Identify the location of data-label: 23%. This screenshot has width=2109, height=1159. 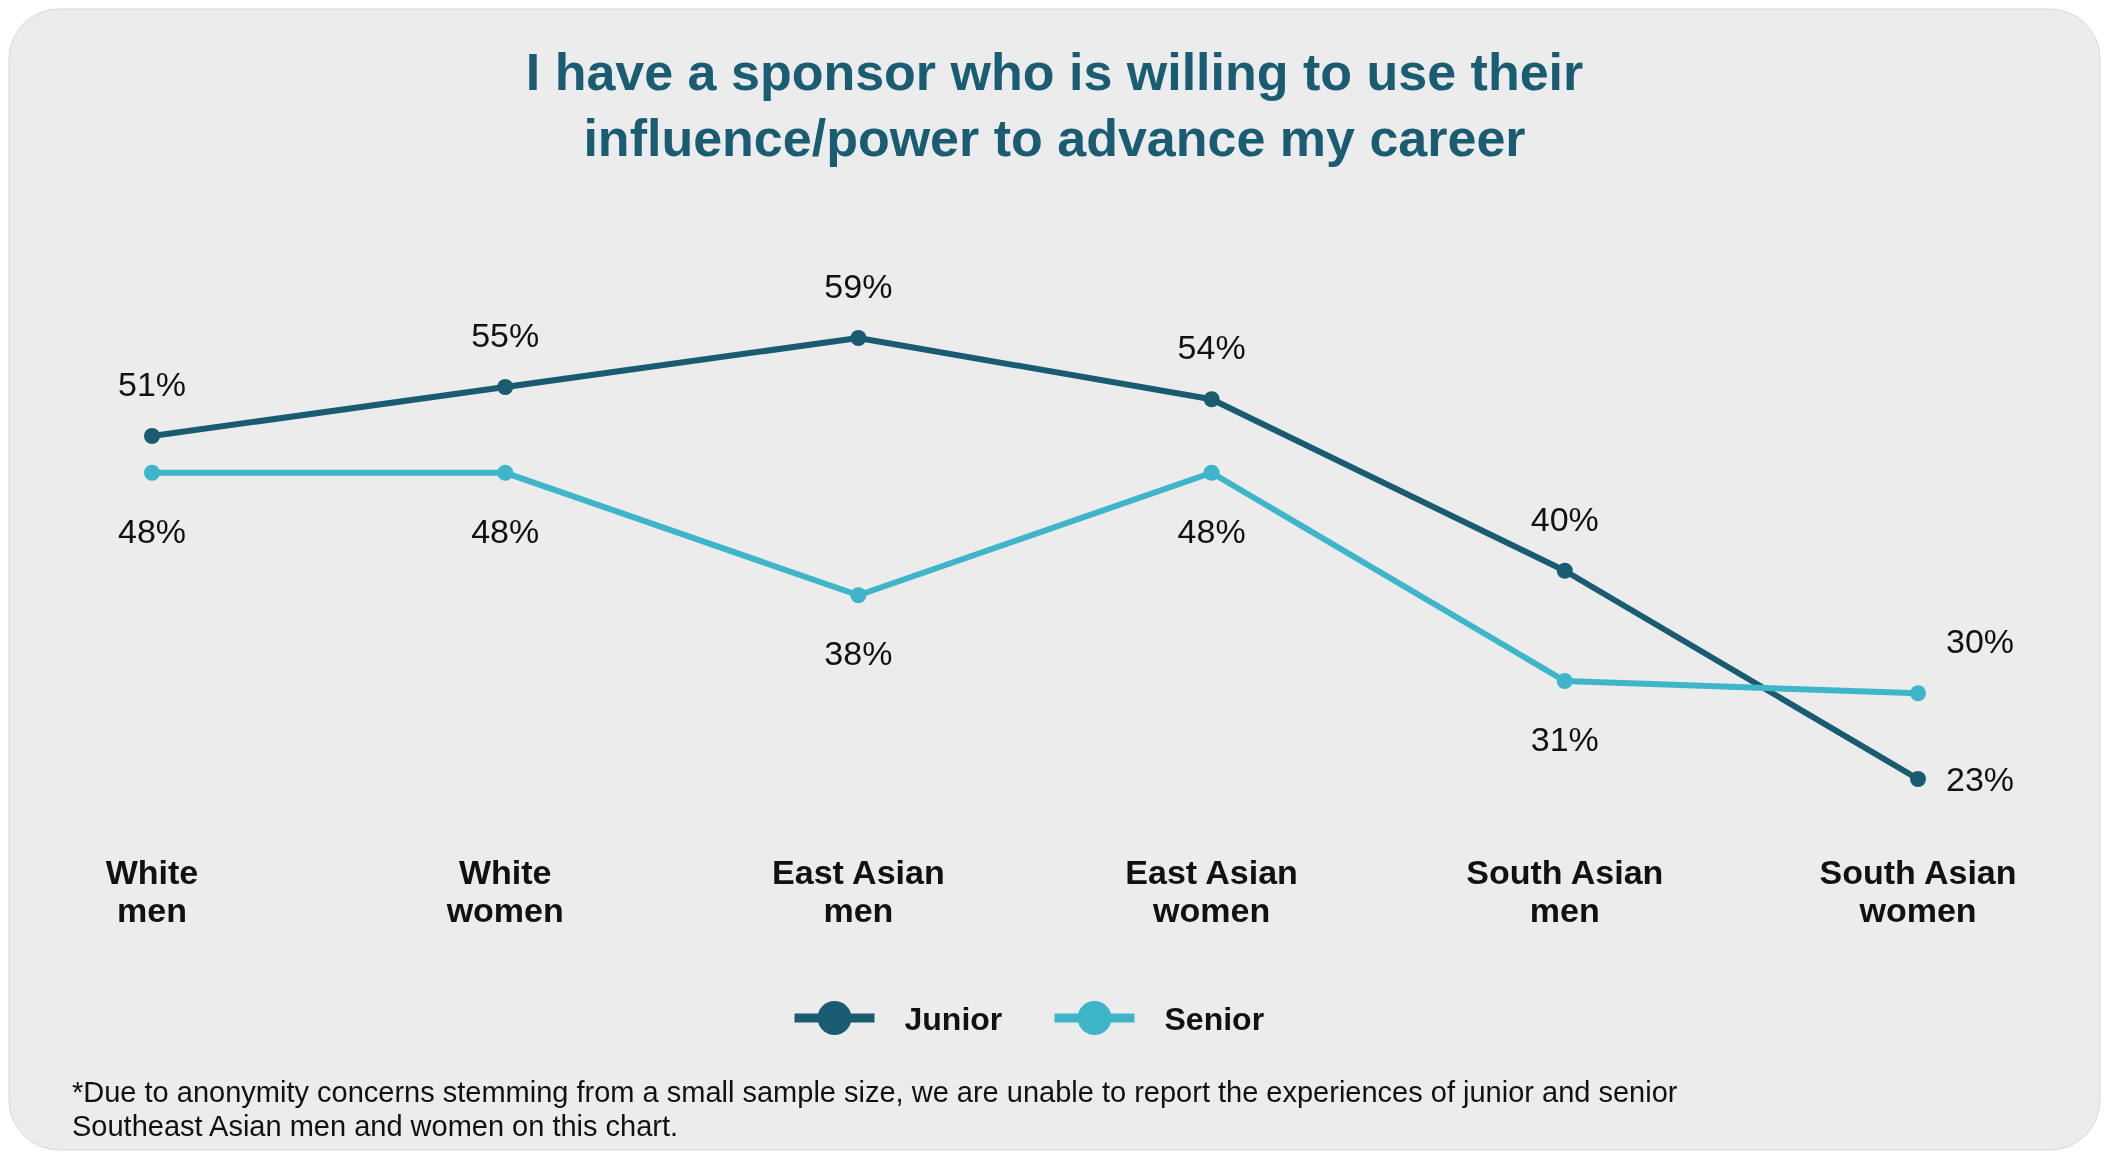
(1980, 779).